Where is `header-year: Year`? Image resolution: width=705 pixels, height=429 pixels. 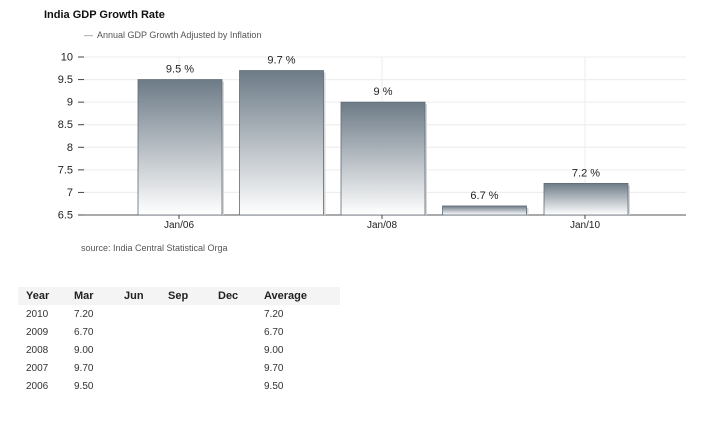
header-year: Year is located at coordinates (42, 296).